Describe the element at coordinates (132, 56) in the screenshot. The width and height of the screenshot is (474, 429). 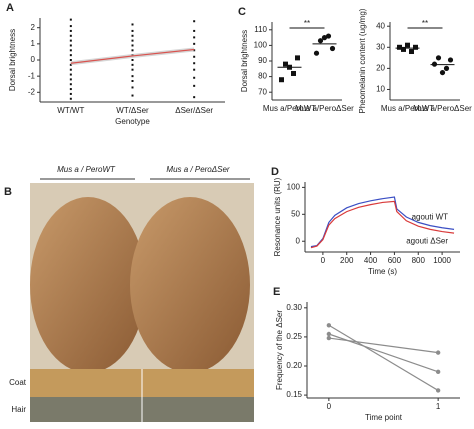
I see `trend-line` at that location.